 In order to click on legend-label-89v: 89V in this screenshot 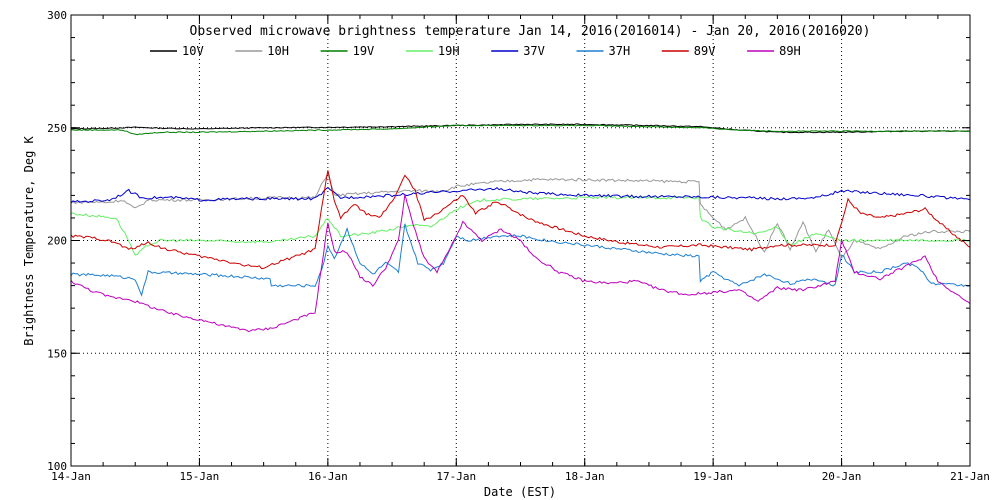, I will do `click(705, 51)`.